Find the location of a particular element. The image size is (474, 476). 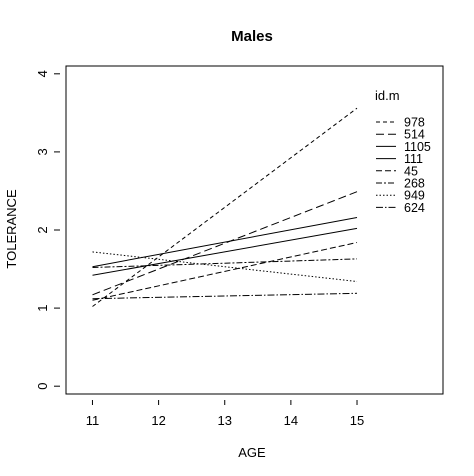

x-axis-label: AGE is located at coordinates (252, 452).